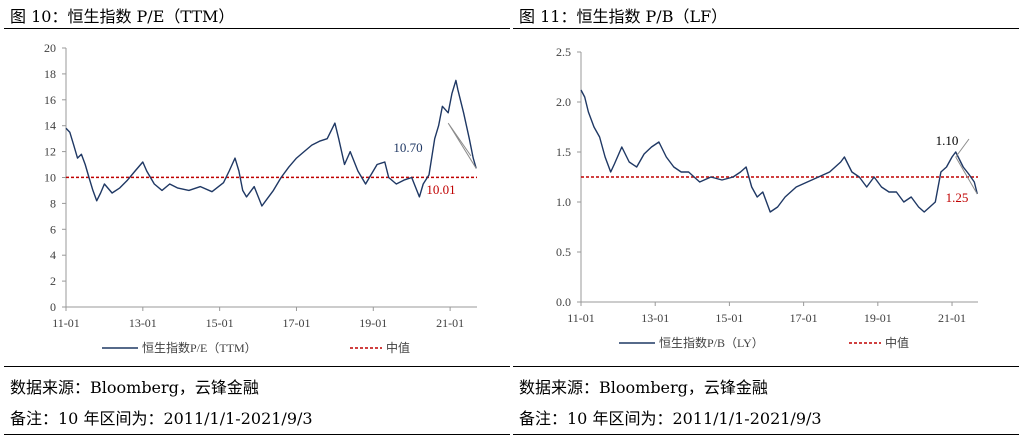  I want to click on median-value-label: 1.25, so click(957, 197).